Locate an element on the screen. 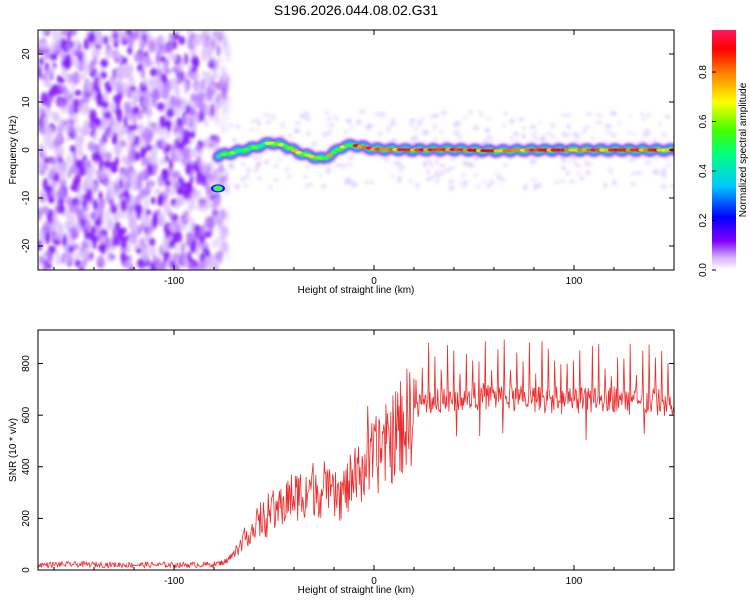 This screenshot has height=600, width=750. figure-title: S196.2026.044.08.02.G31 is located at coordinates (356, 10).